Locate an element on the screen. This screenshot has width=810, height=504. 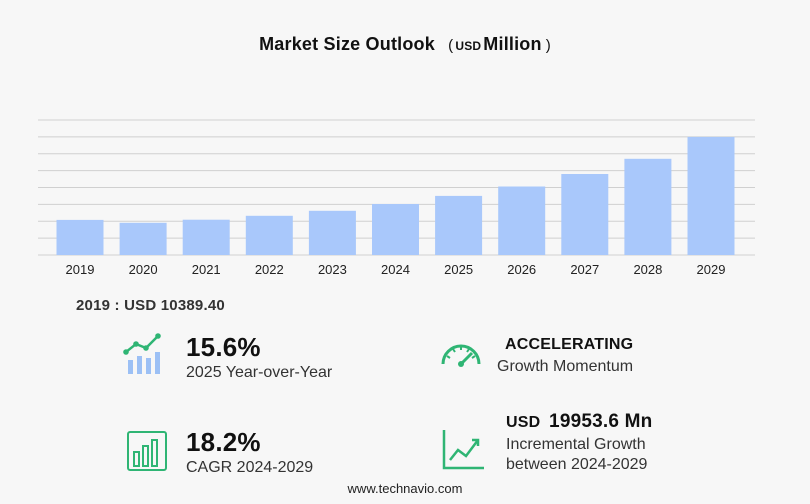
title-unit: USD is located at coordinates (468, 46).